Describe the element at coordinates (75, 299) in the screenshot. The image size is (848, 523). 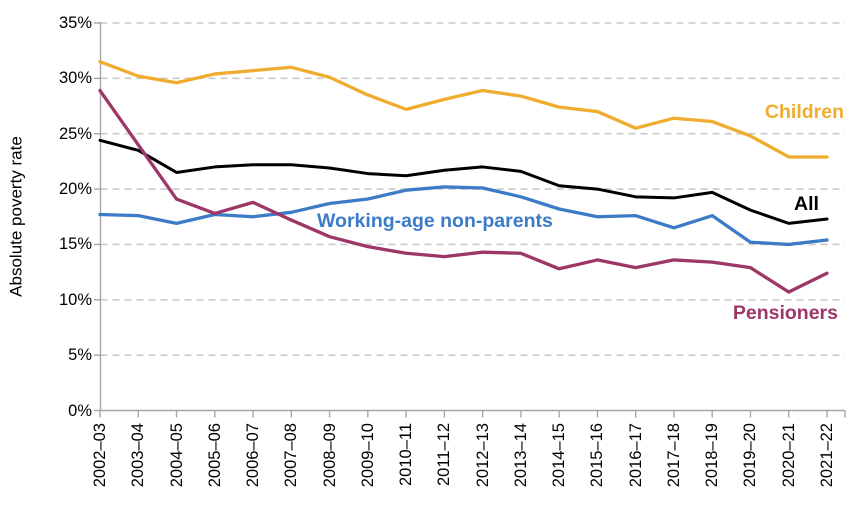
I see `y-tick-label: 10%` at that location.